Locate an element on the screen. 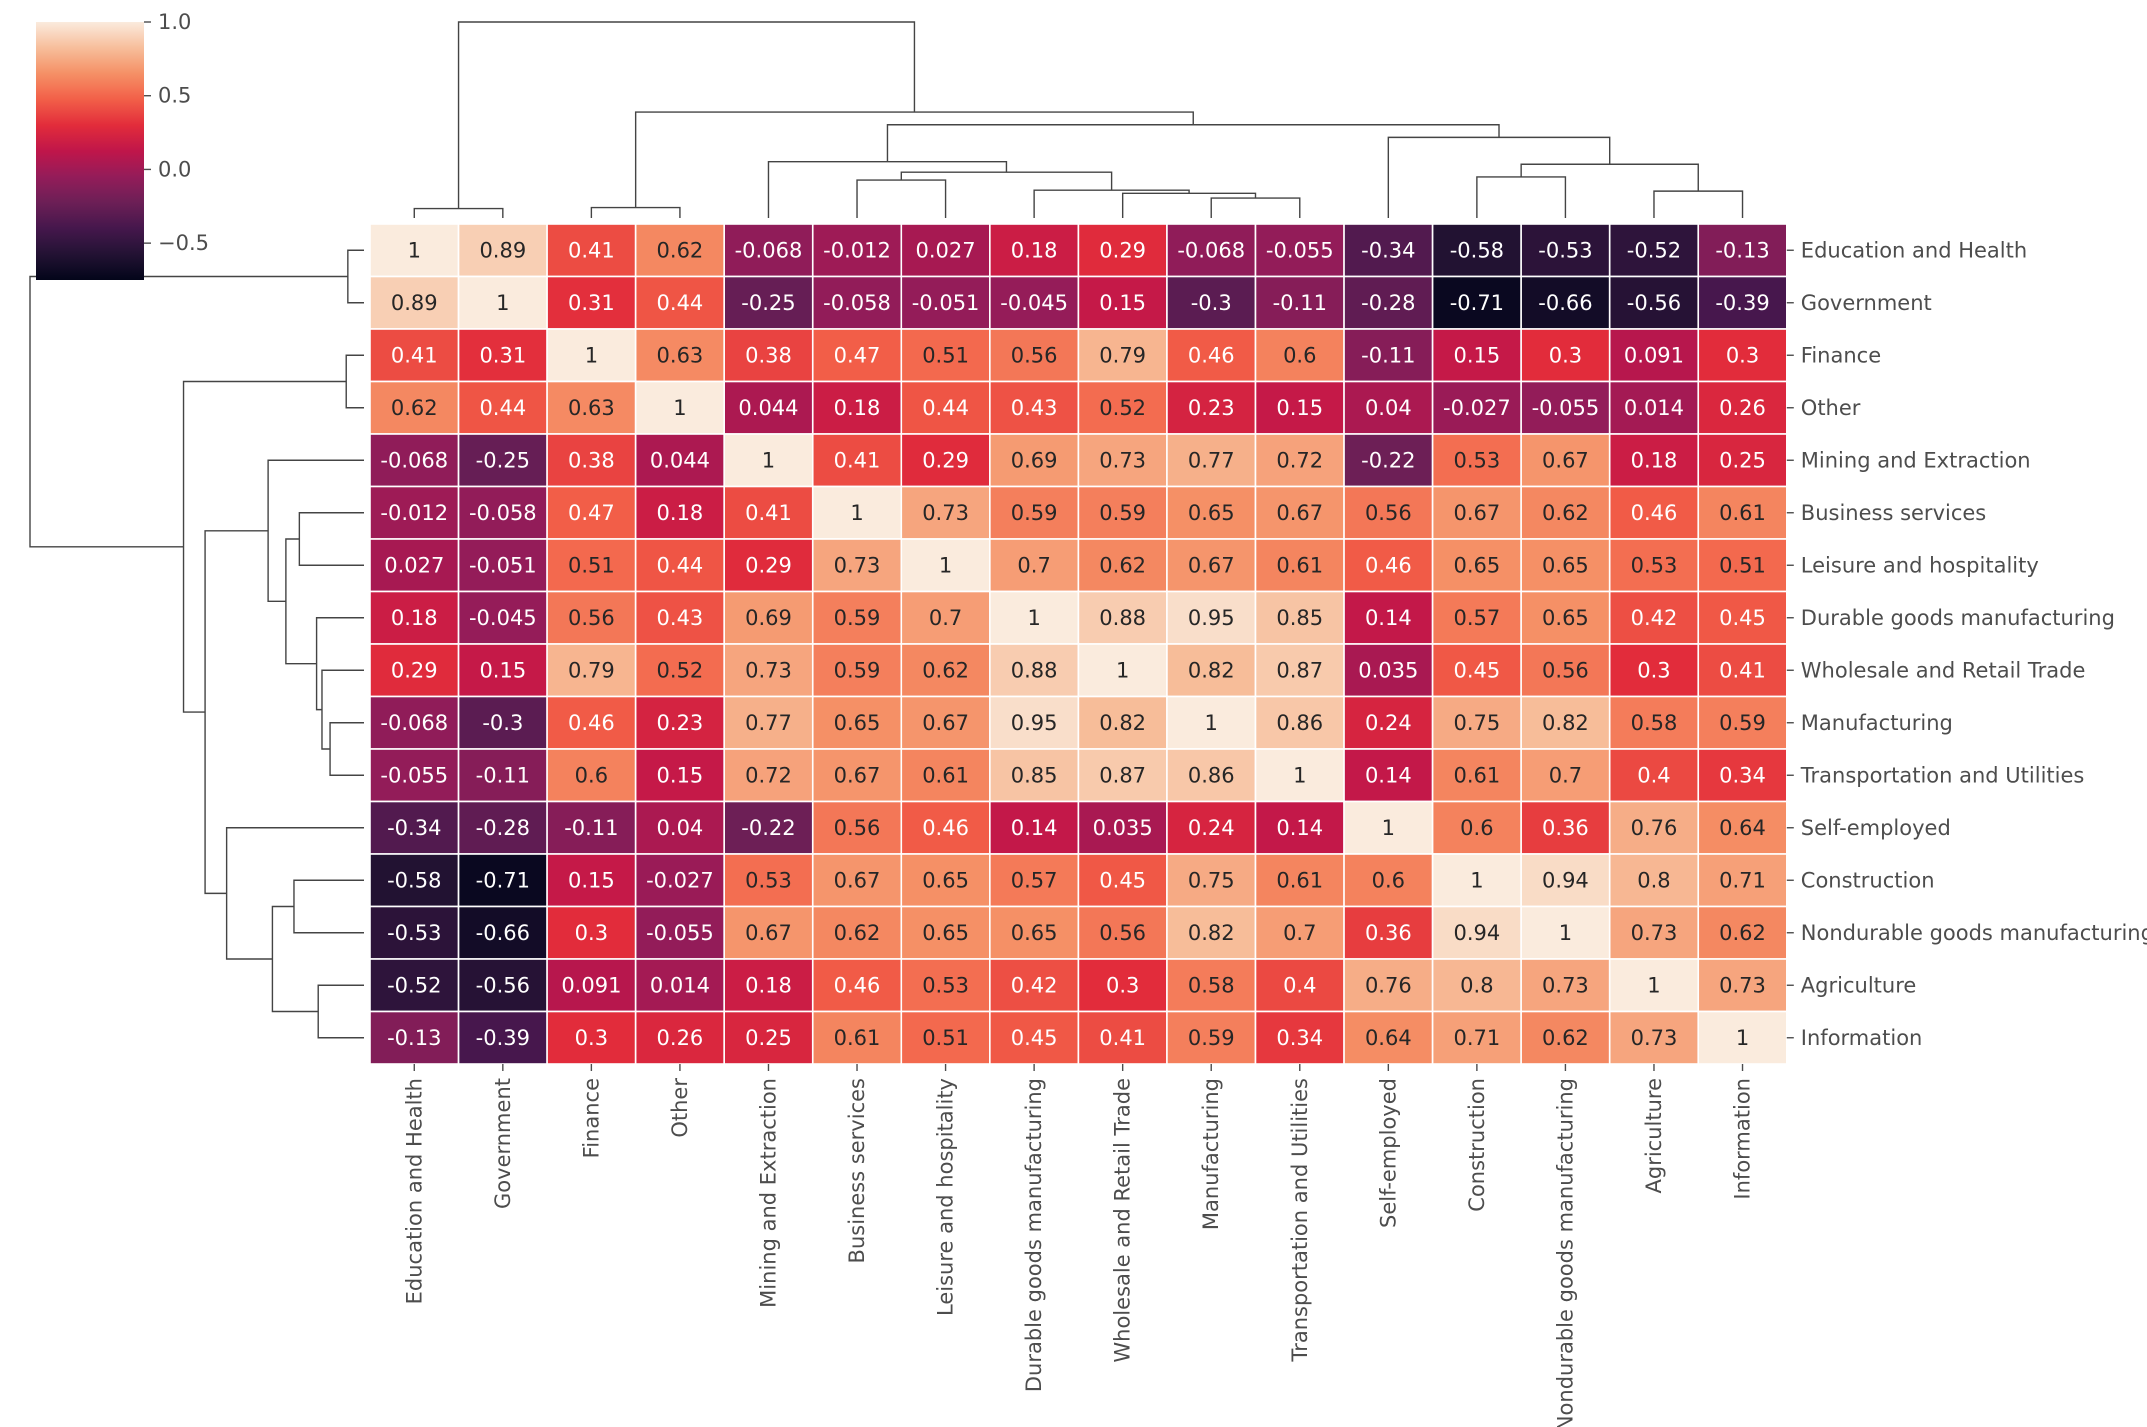 The width and height of the screenshot is (2147, 1427). cell-value-label: -0.3 is located at coordinates (1211, 303).